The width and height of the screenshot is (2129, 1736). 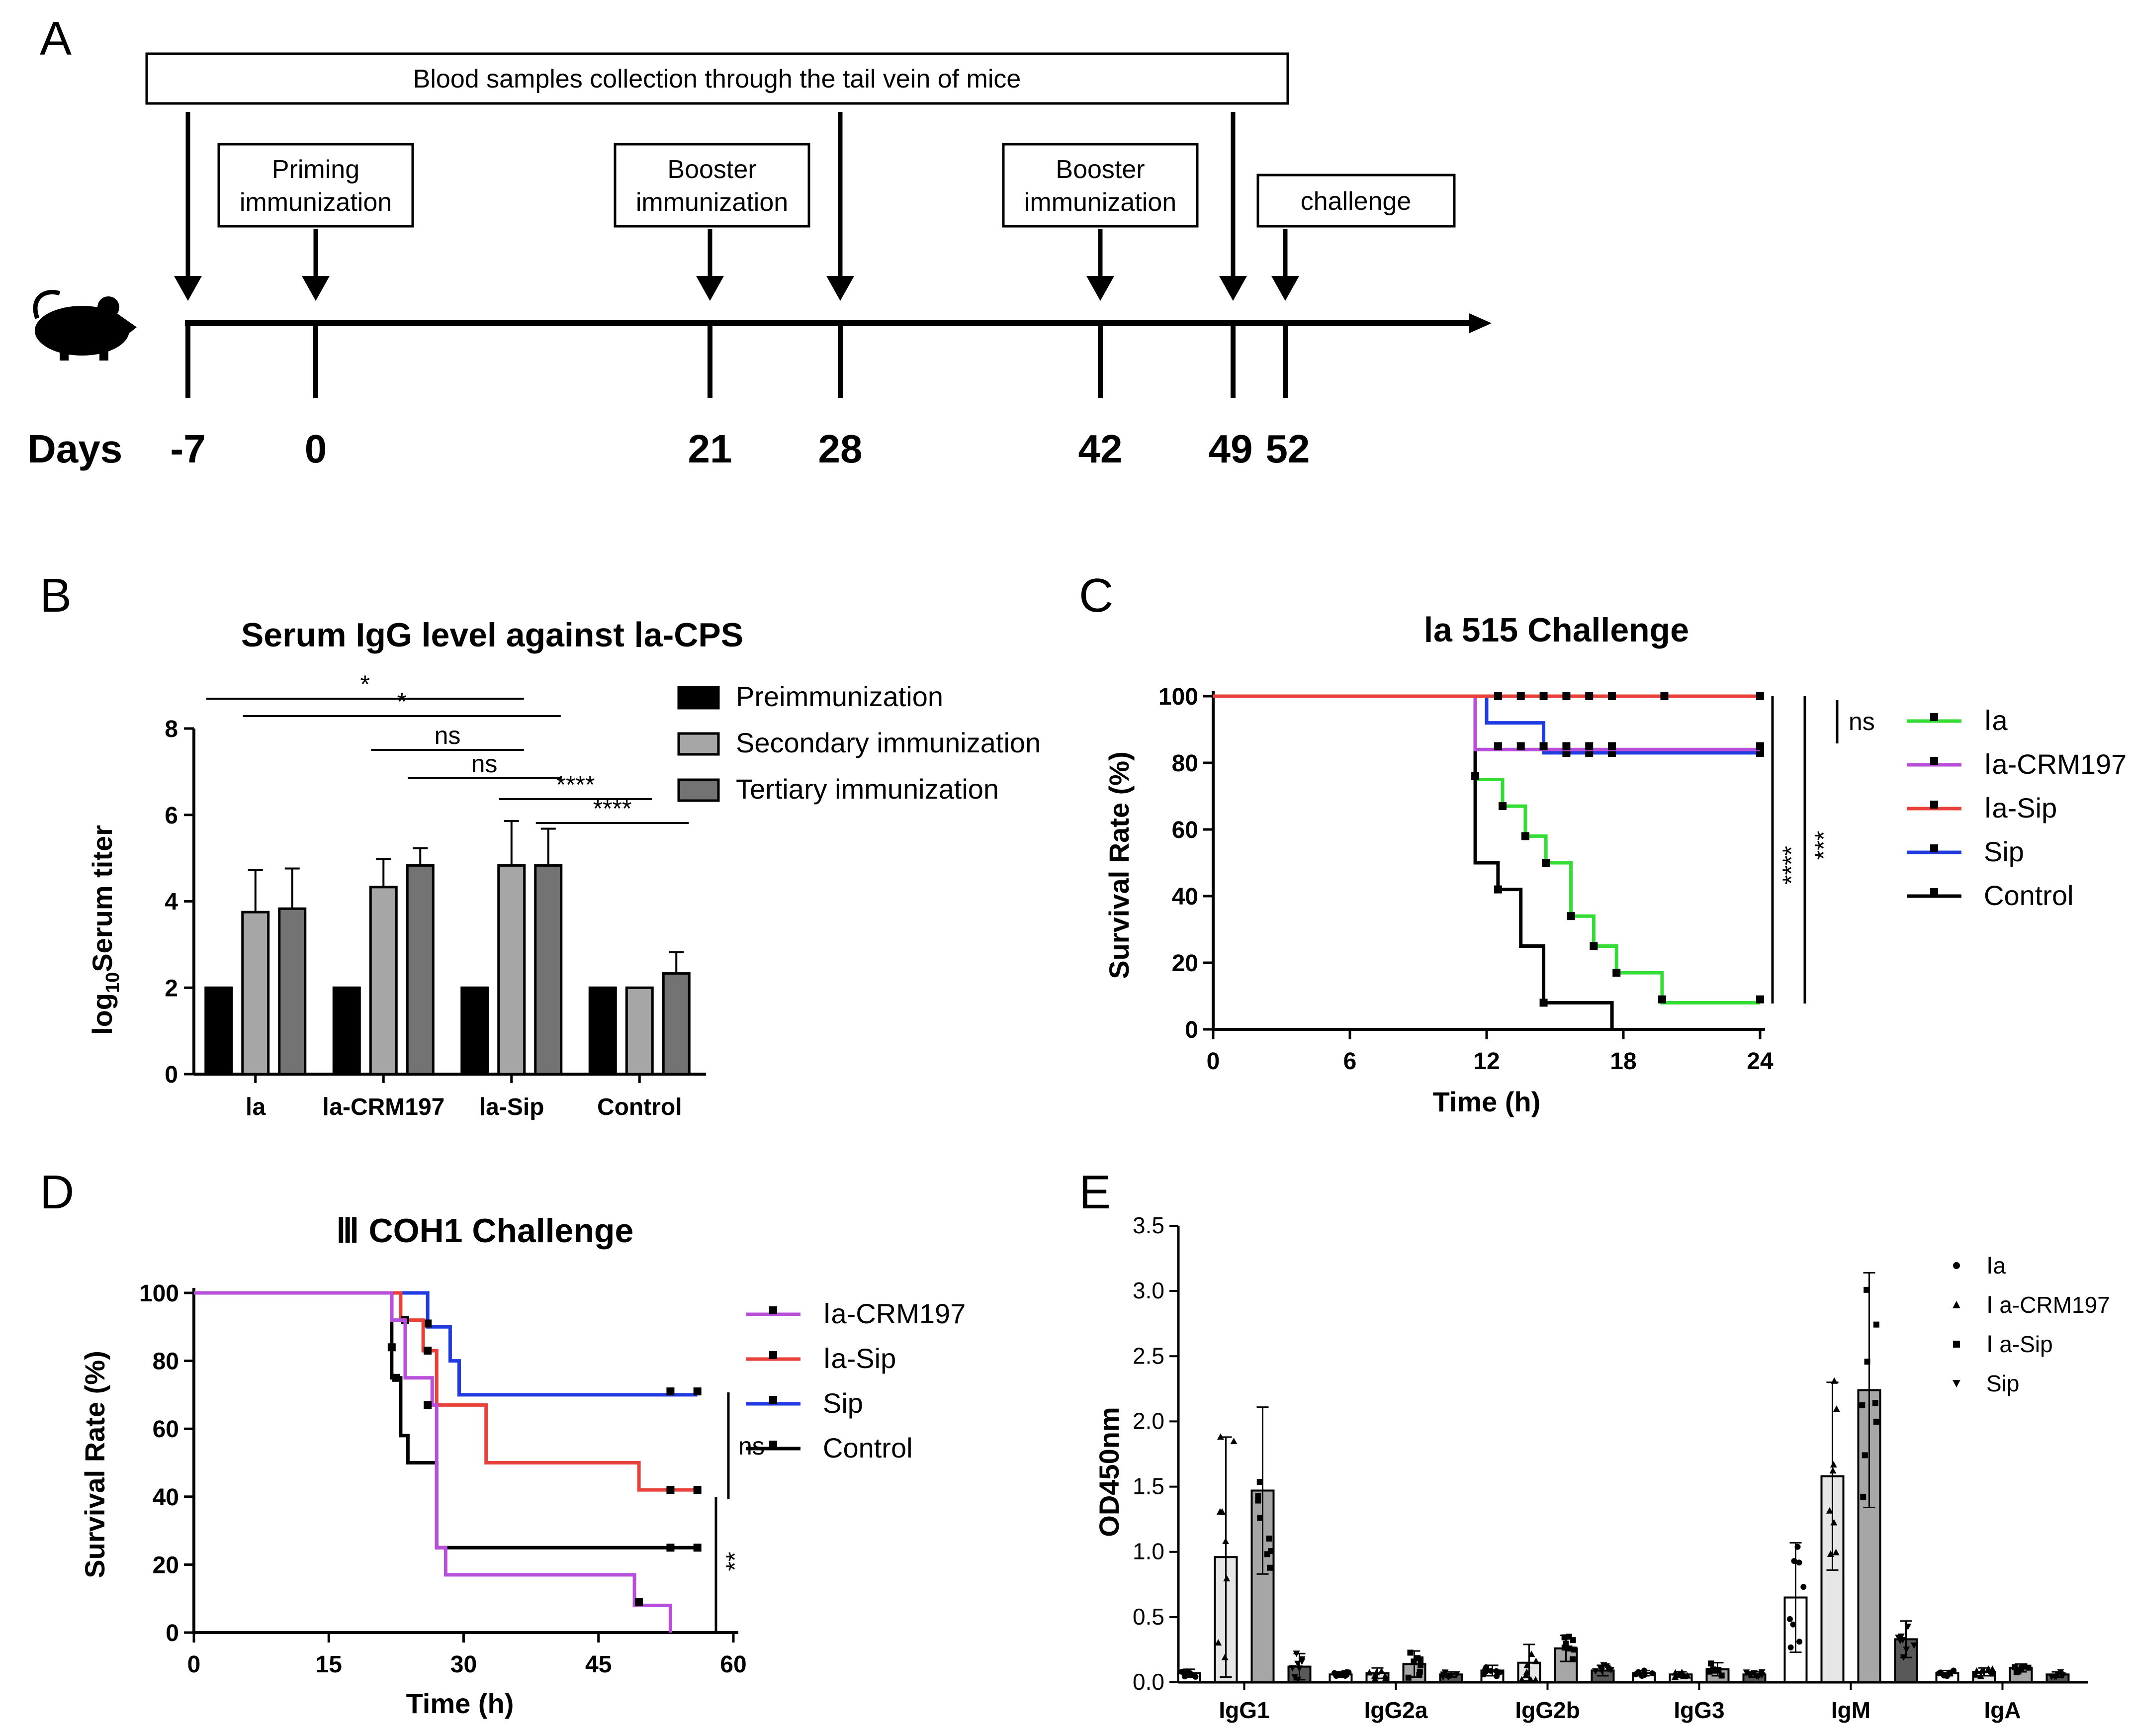 I want to click on event-booster-1: Booster immunization, so click(x=712, y=222).